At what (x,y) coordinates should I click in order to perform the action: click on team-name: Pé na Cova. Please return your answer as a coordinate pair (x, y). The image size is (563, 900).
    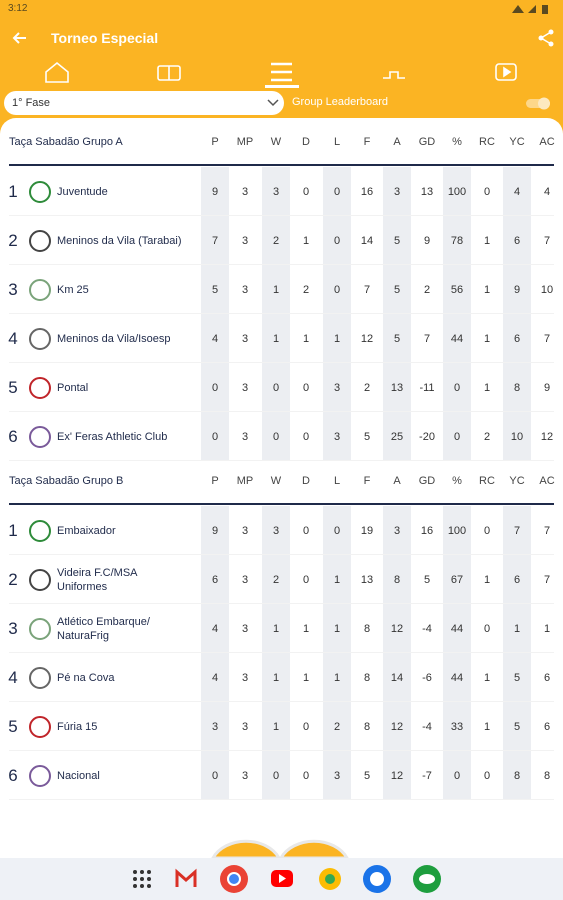
    Looking at the image, I should click on (86, 677).